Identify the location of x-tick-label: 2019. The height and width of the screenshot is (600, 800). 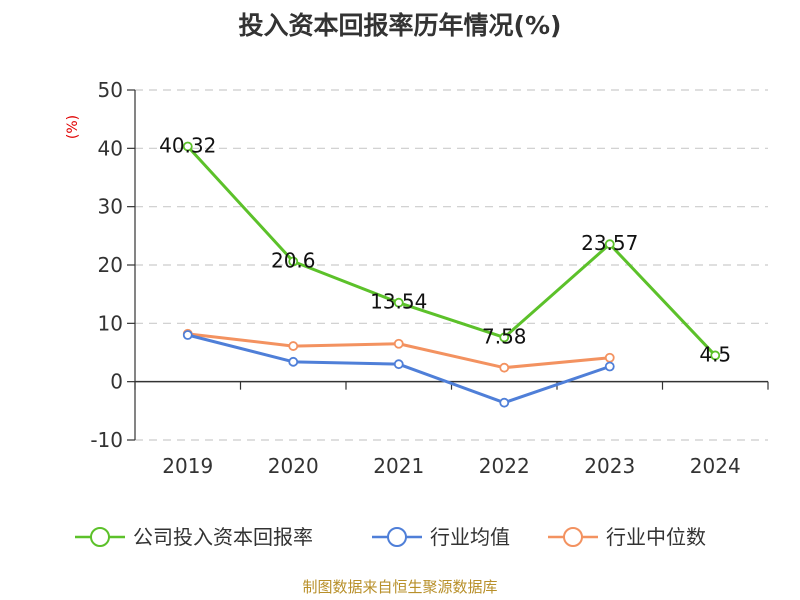
(187, 466).